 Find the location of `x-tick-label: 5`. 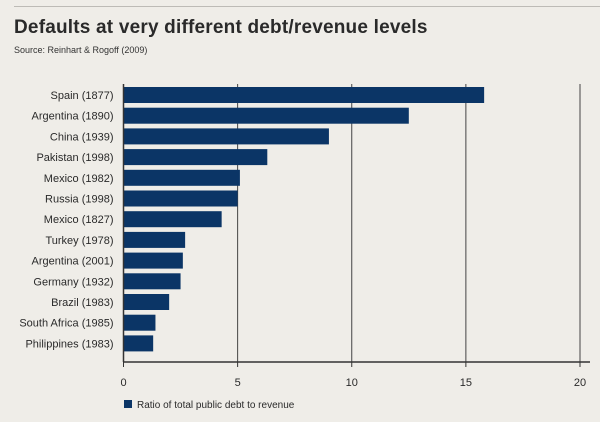

x-tick-label: 5 is located at coordinates (238, 383).